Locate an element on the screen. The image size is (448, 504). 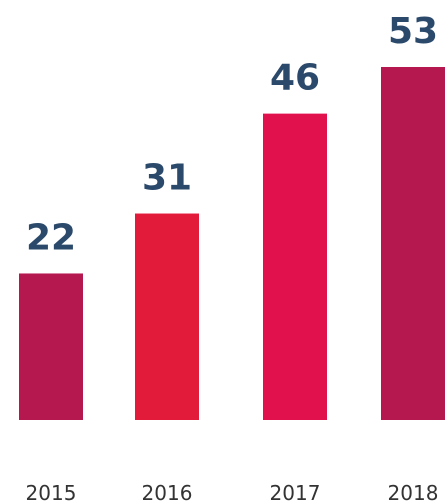
bar-2015 is located at coordinates (51, 346).